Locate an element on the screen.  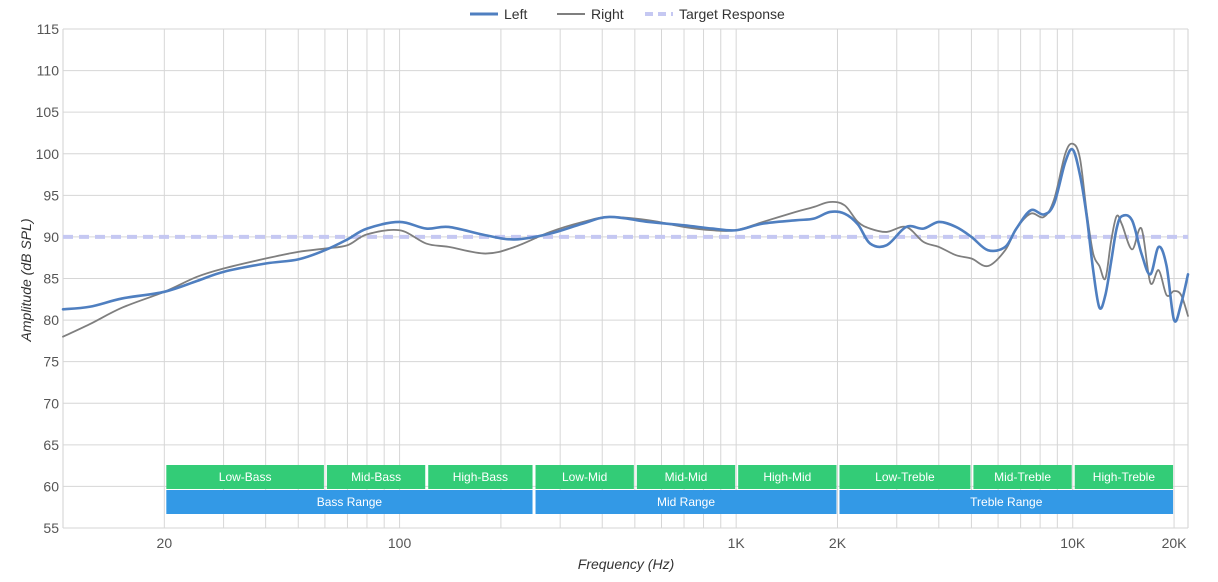
y-tick-label: 75 is located at coordinates (51, 362).